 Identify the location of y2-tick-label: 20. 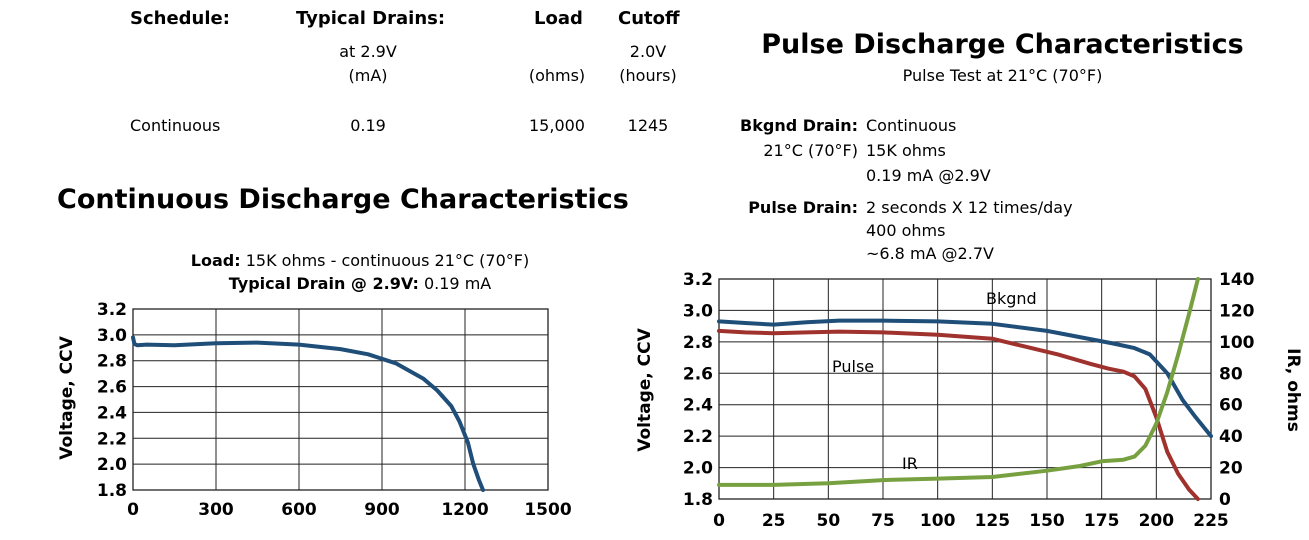
(1231, 469).